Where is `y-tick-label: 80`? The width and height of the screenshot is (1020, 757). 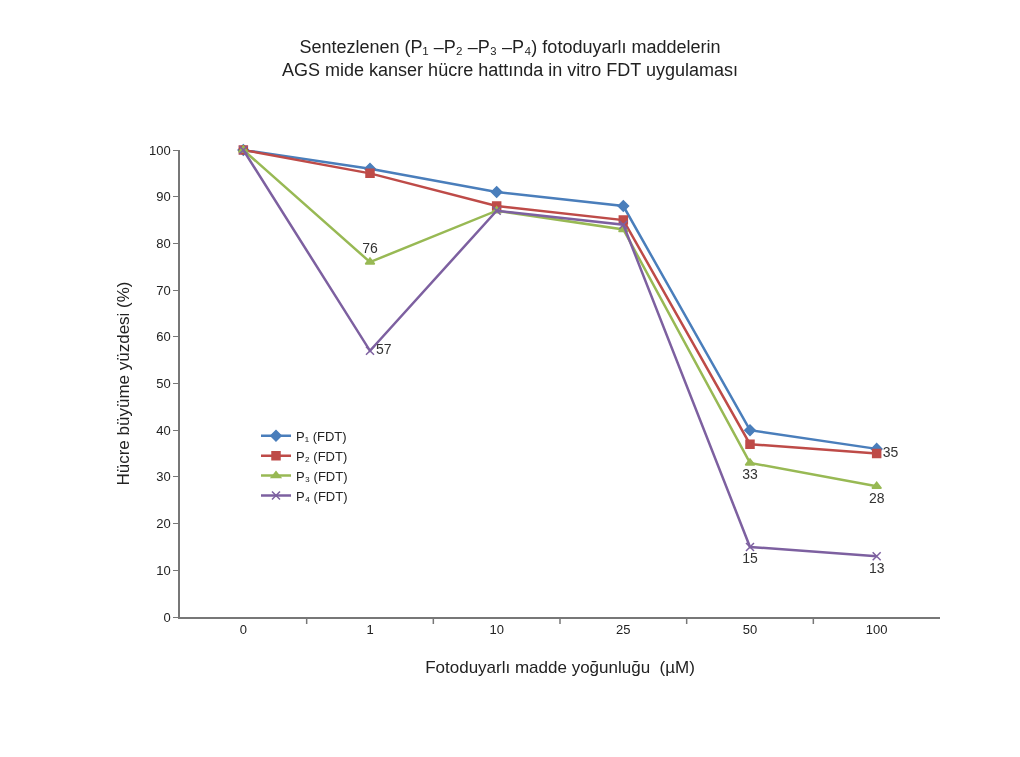
y-tick-label: 80 is located at coordinates (163, 243).